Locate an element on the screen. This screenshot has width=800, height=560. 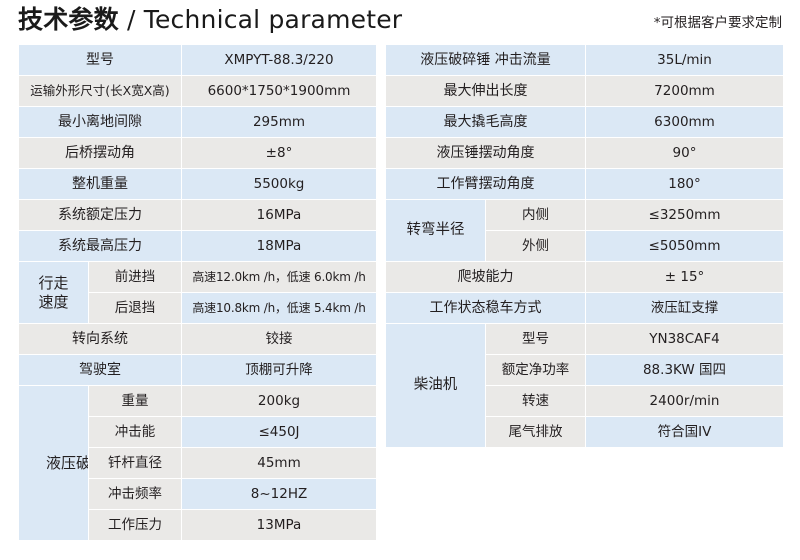
table-row: 冲击频率 8~12HZ is located at coordinates (197, 494).